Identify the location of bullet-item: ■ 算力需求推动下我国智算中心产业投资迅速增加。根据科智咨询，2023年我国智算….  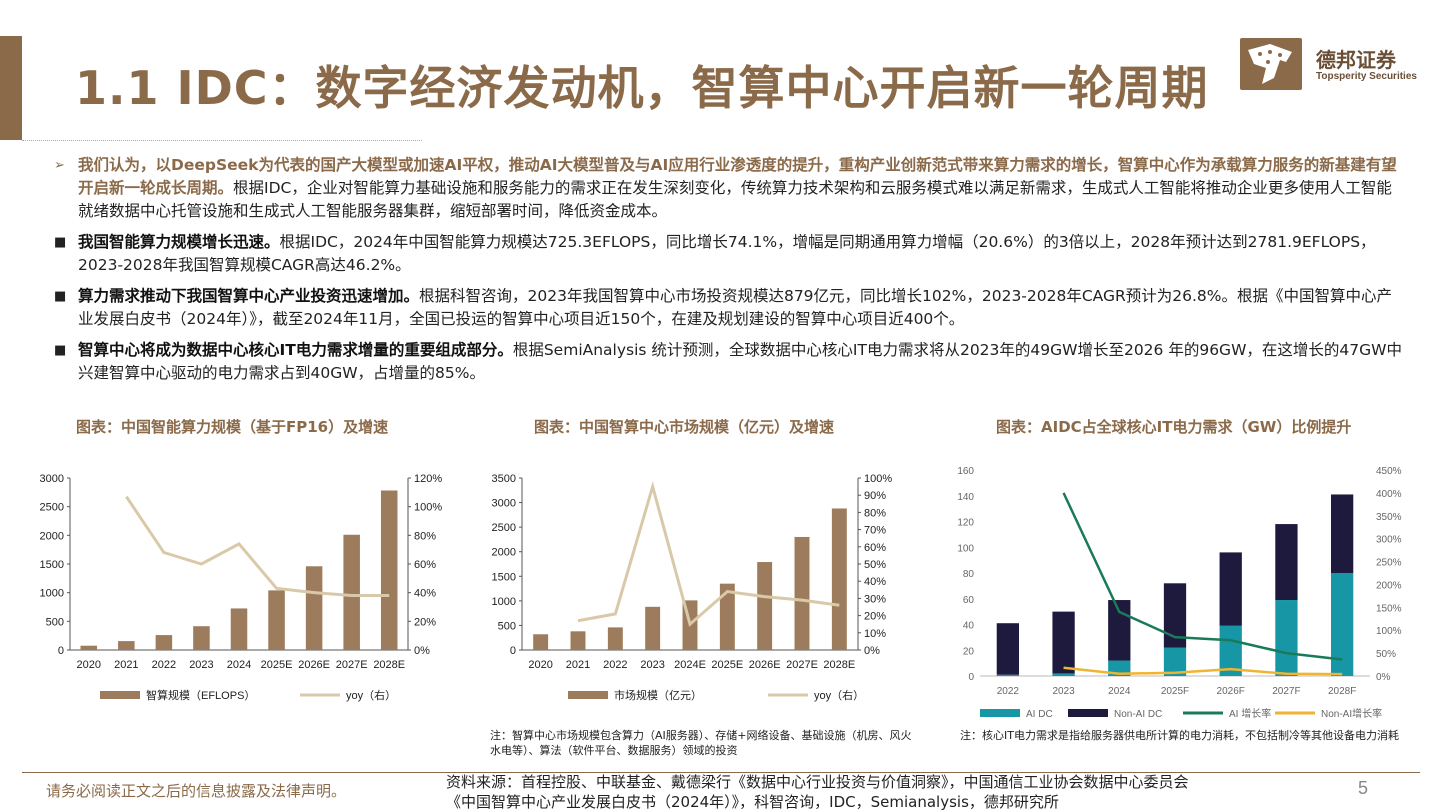
(727, 308).